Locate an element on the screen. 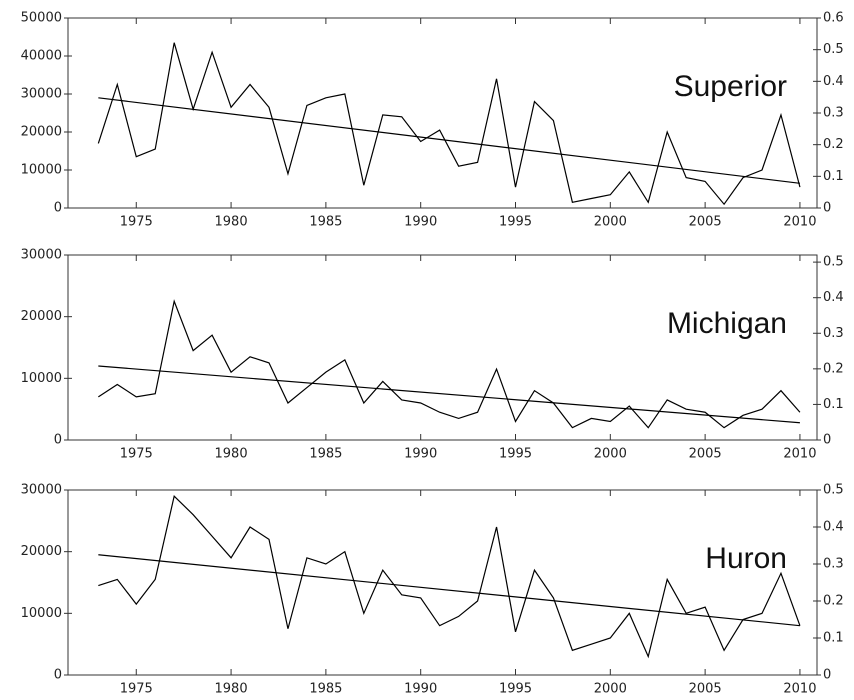  y-tick-label: 50000 is located at coordinates (41, 18).